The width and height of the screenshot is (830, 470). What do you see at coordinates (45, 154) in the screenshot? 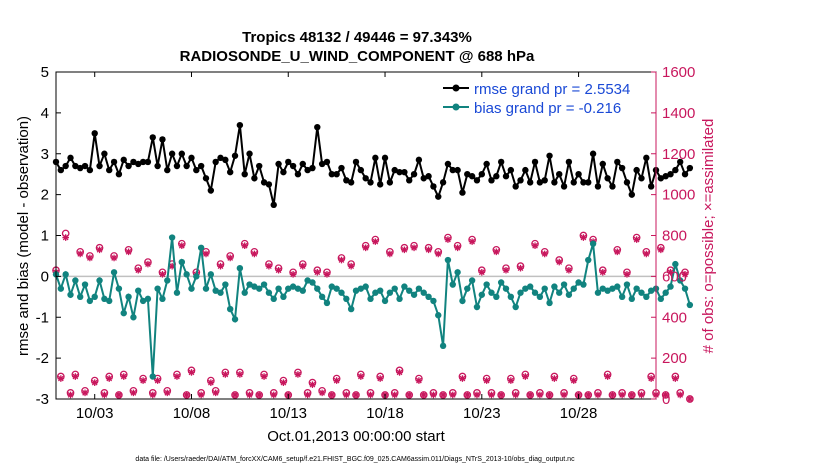
I see `y-tick-label: 3` at bounding box center [45, 154].